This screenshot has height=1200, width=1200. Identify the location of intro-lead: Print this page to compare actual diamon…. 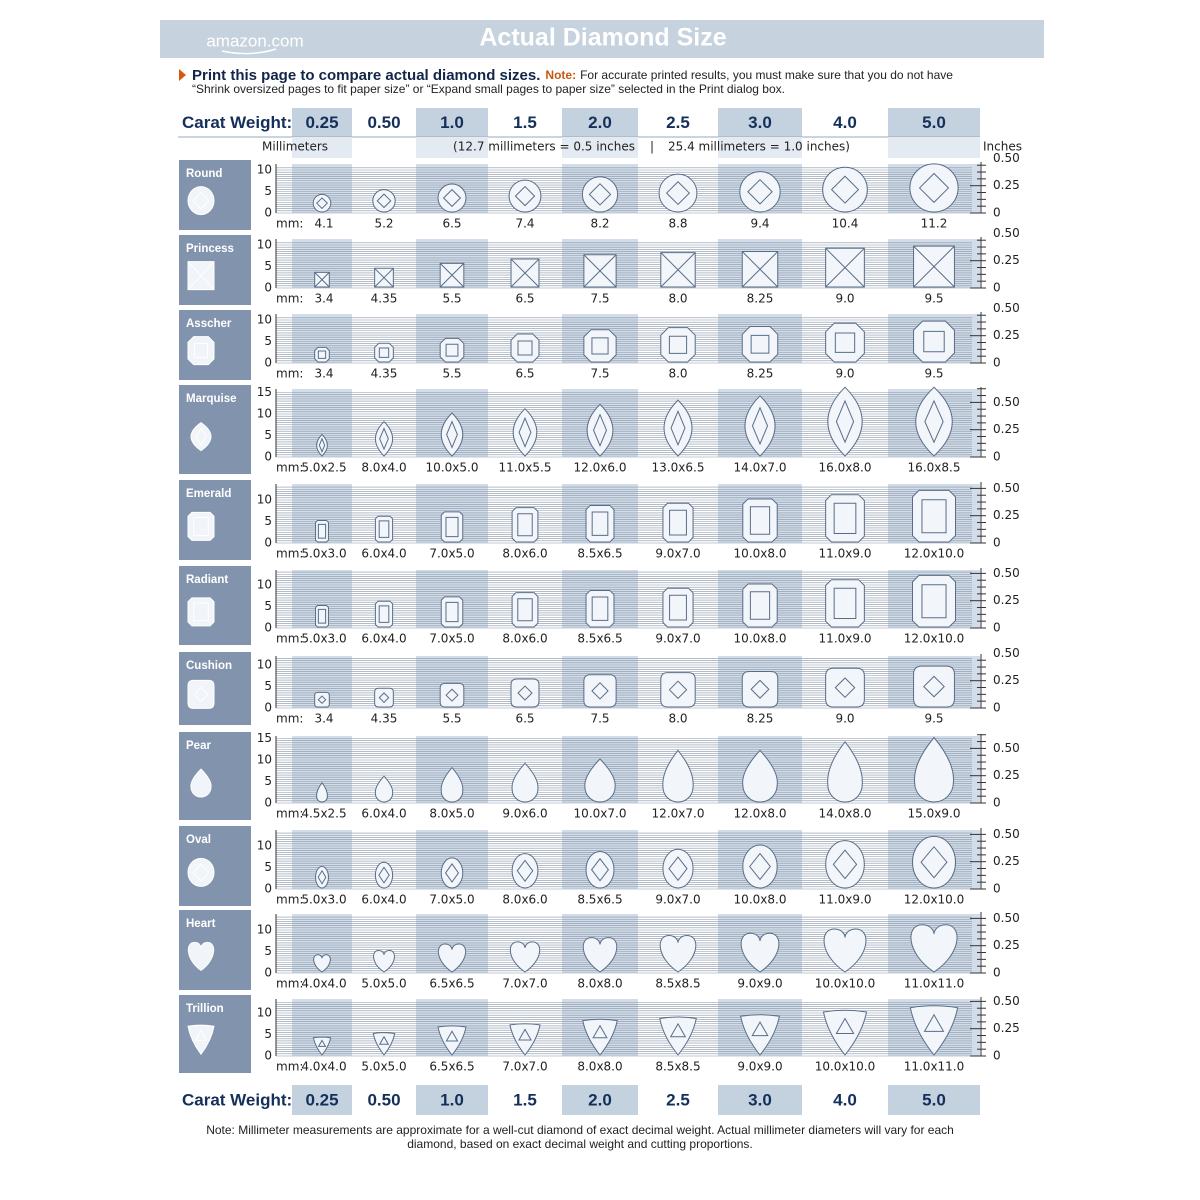
(366, 75).